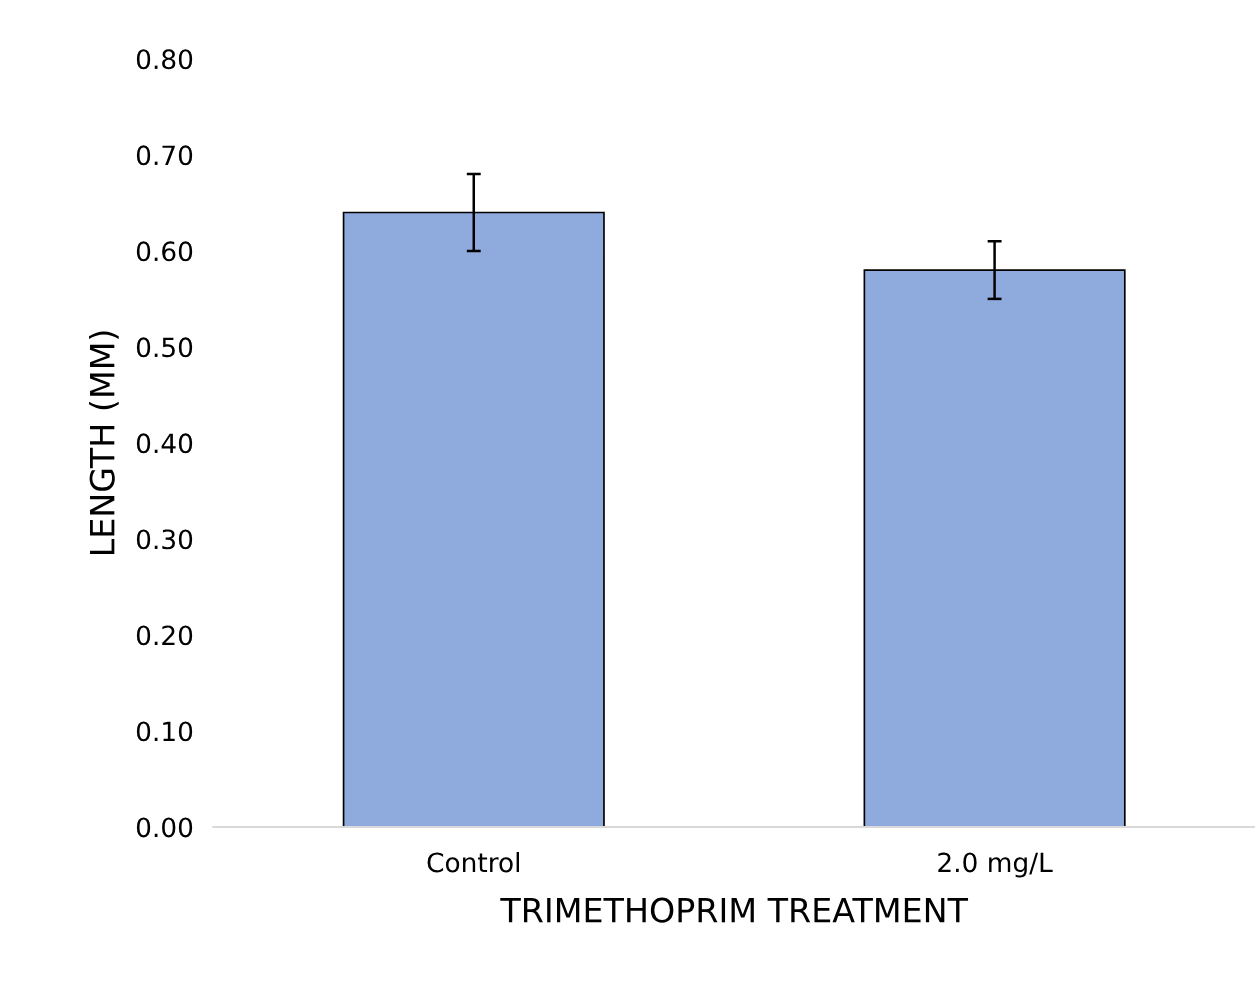 Image resolution: width=1255 pixels, height=981 pixels. What do you see at coordinates (164, 635) in the screenshot?
I see `y-tick-label: 0.20` at bounding box center [164, 635].